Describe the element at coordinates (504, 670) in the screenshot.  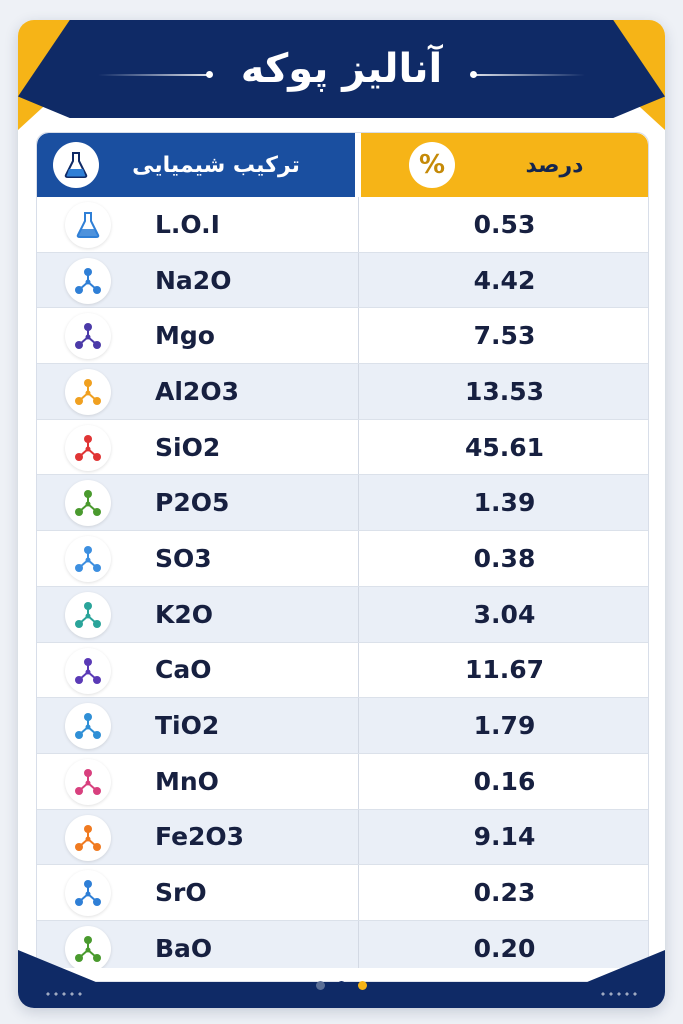
I see `percent-value: 11.67` at that location.